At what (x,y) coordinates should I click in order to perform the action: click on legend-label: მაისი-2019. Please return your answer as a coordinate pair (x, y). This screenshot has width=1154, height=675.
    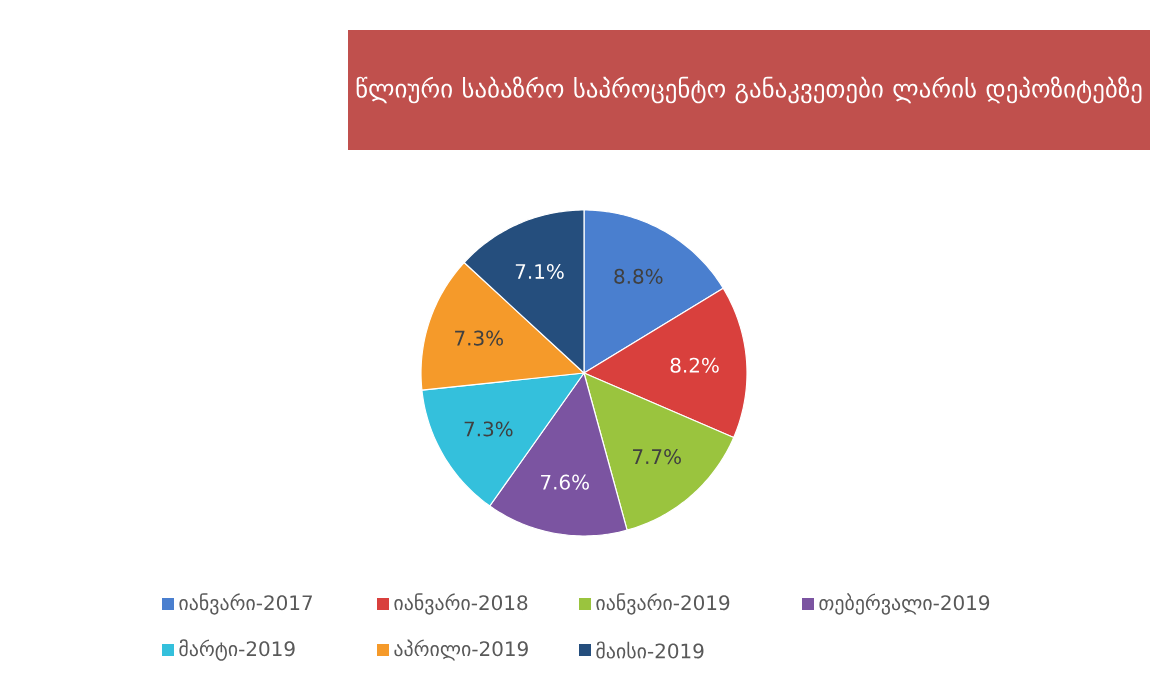
    Looking at the image, I should click on (650, 650).